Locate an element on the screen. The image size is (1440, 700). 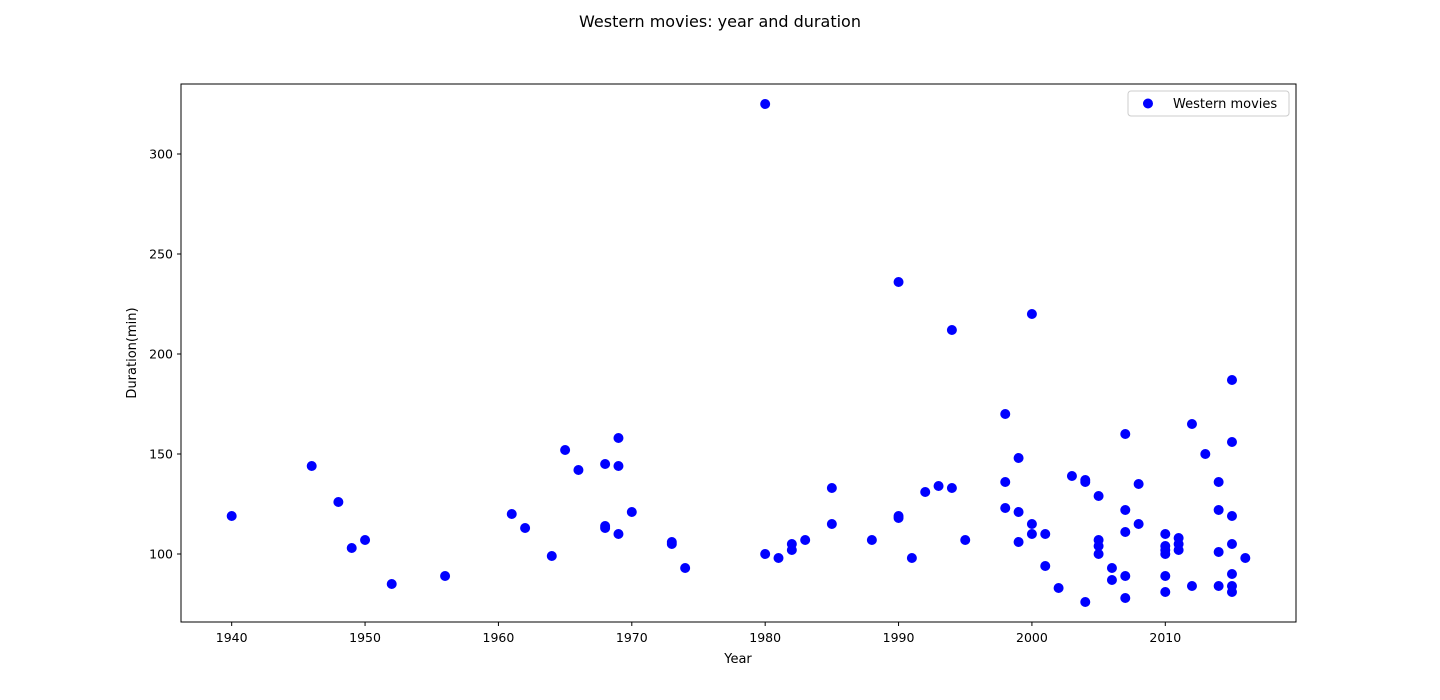
x-tick-label: 1950 is located at coordinates (365, 637).